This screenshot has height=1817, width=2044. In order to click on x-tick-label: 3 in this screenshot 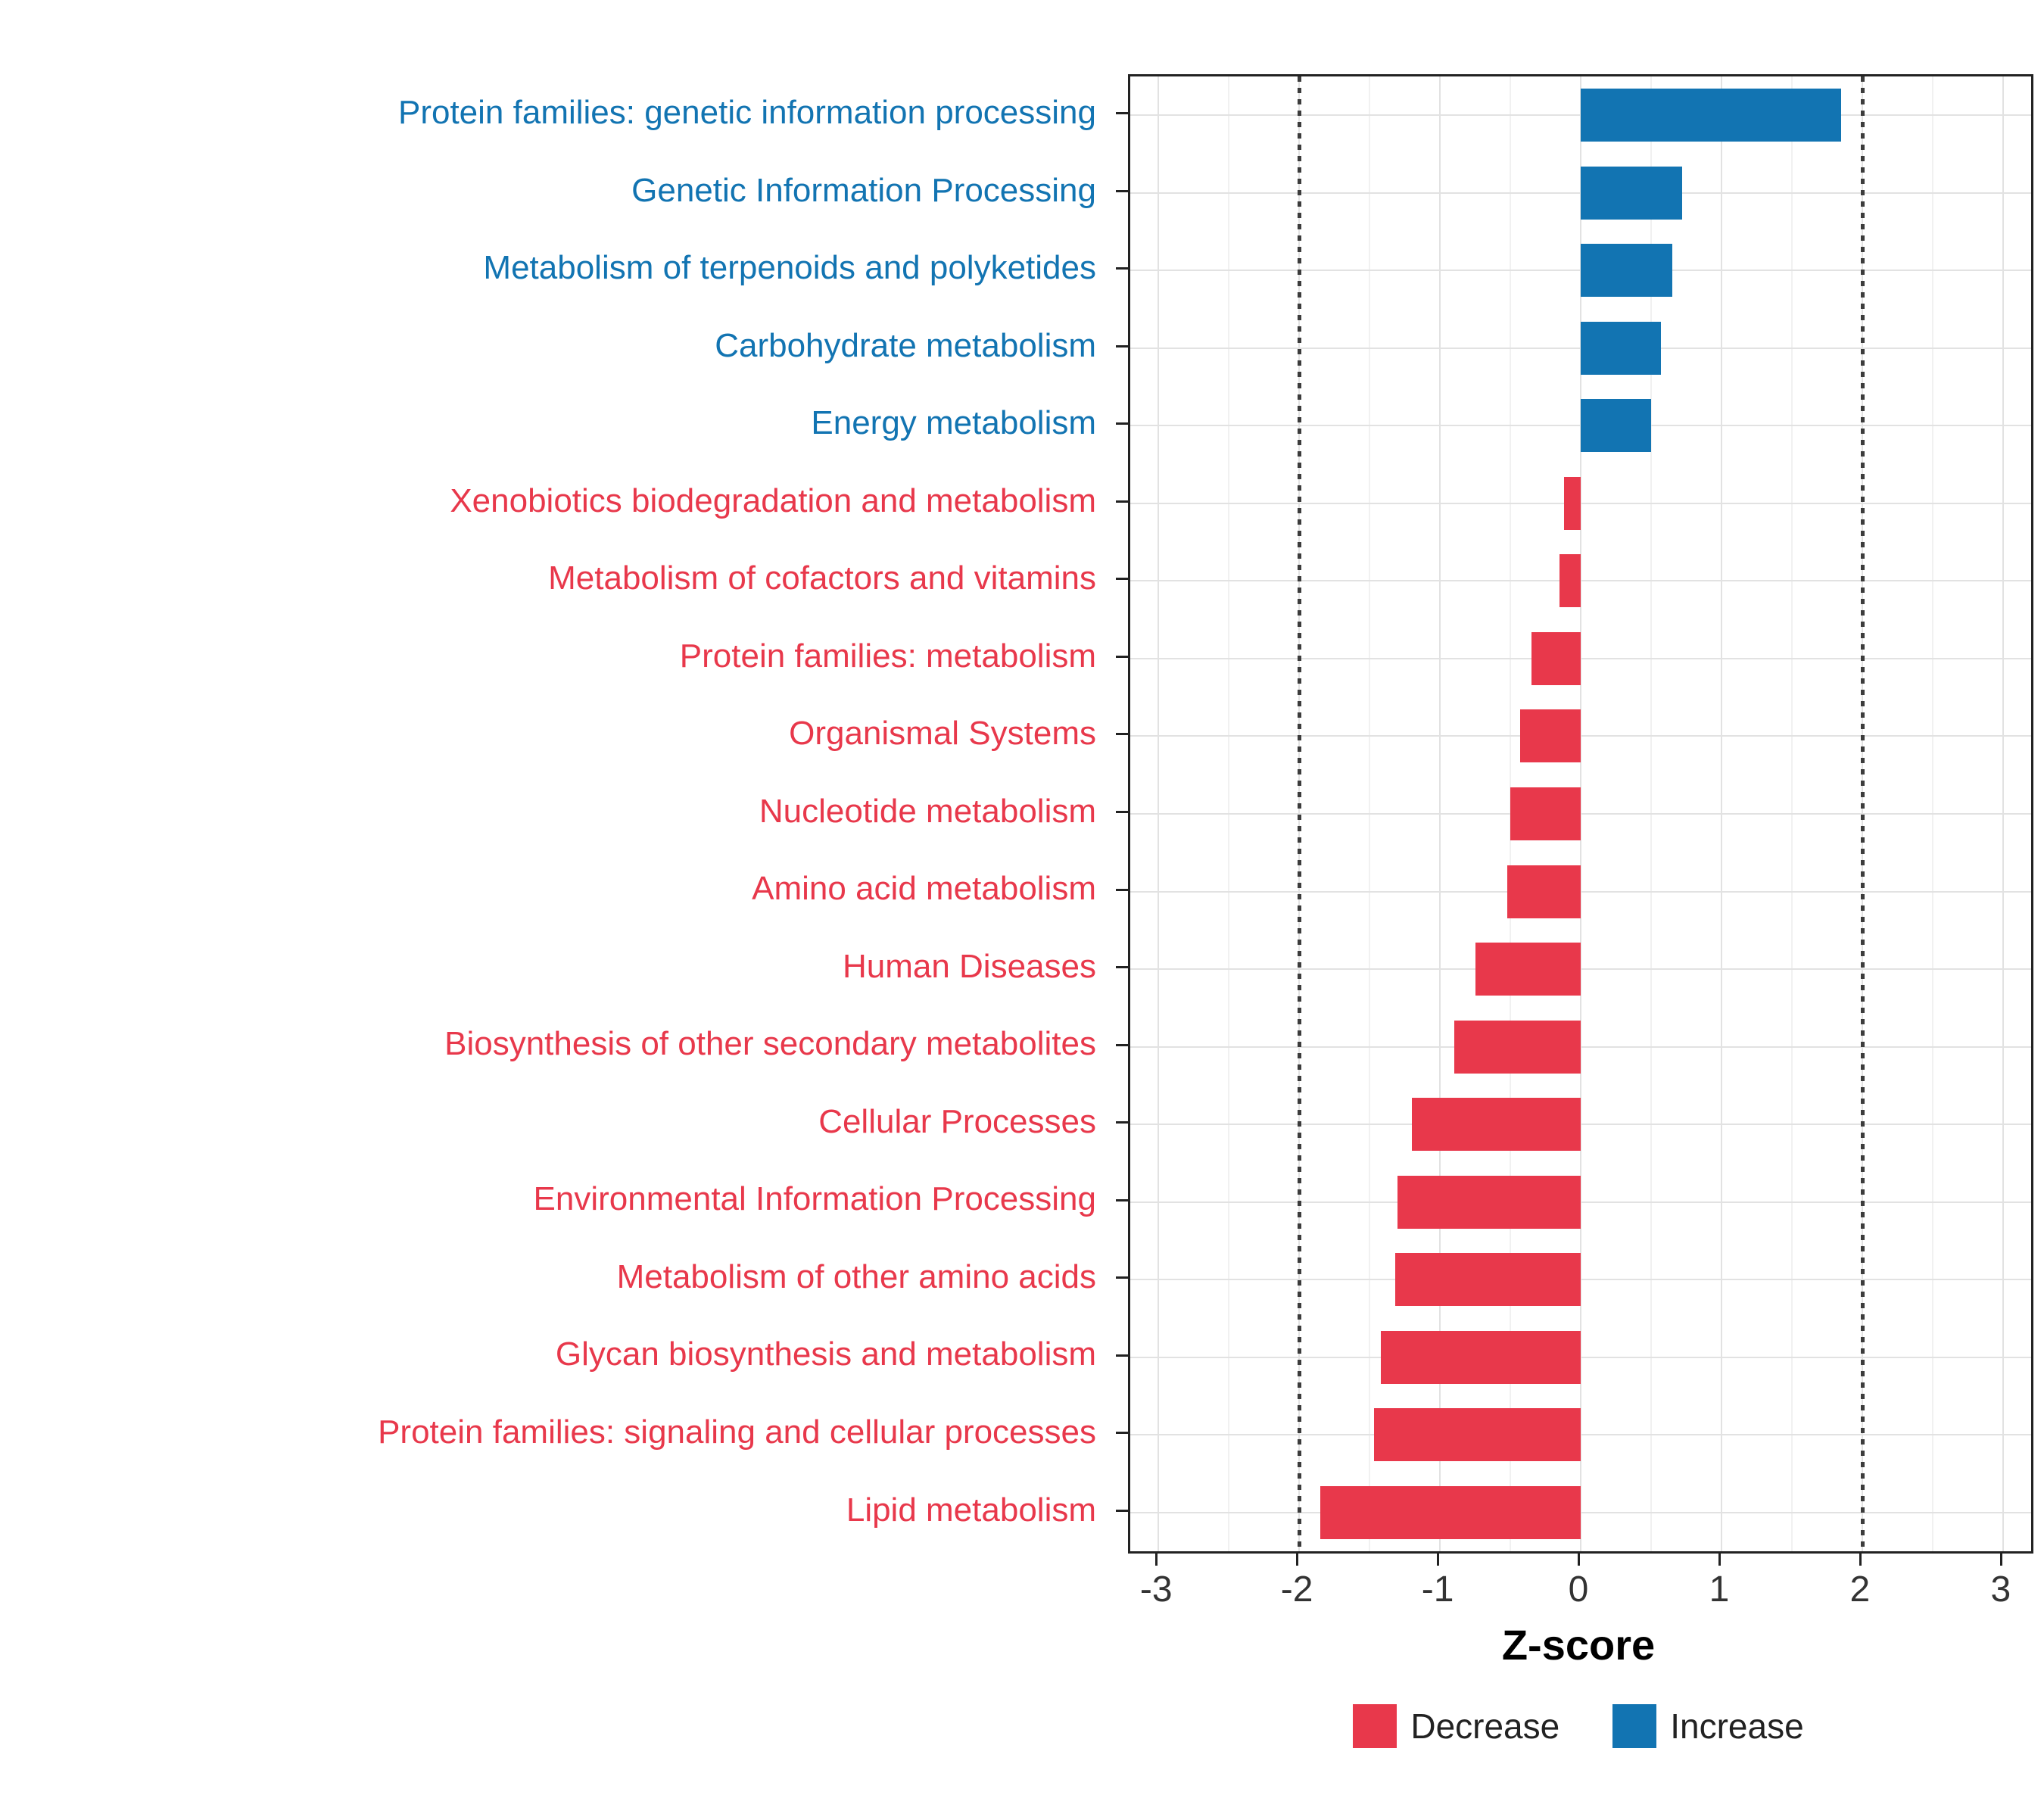, I will do `click(2000, 1589)`.